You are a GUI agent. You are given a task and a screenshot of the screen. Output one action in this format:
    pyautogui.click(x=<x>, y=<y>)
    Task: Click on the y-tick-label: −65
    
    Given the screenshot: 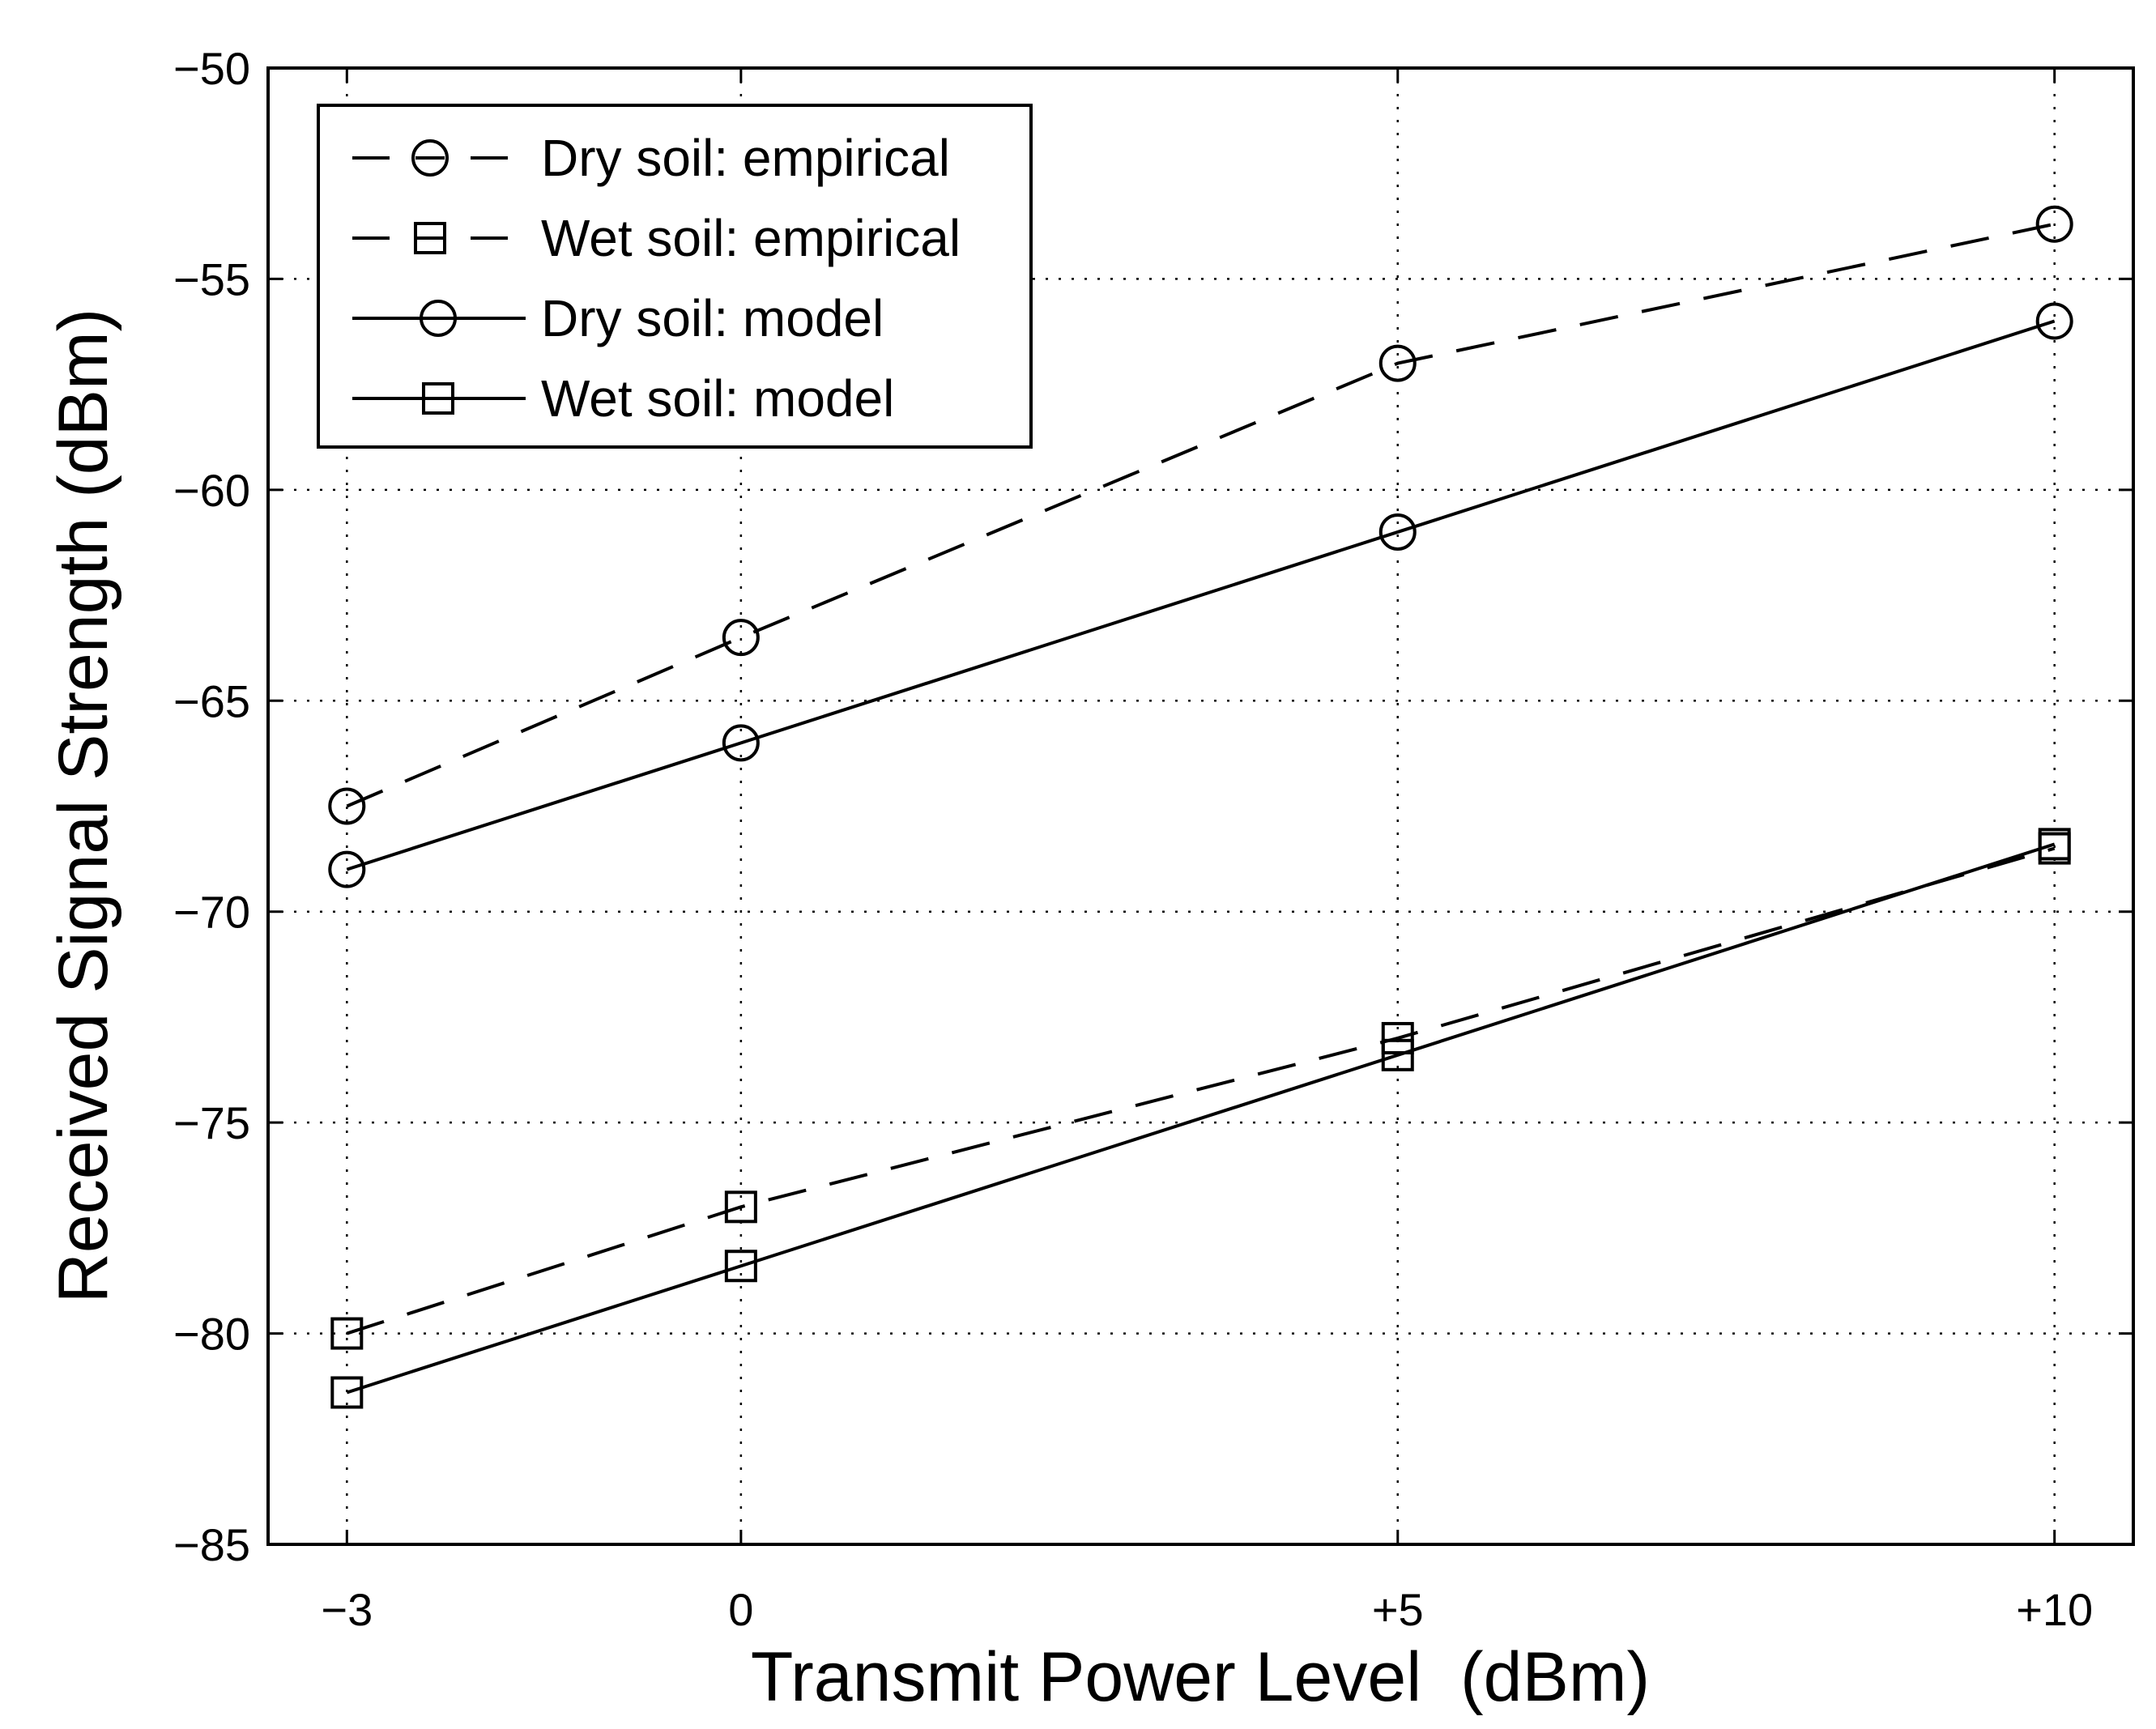 What is the action you would take?
    pyautogui.click(x=211, y=700)
    